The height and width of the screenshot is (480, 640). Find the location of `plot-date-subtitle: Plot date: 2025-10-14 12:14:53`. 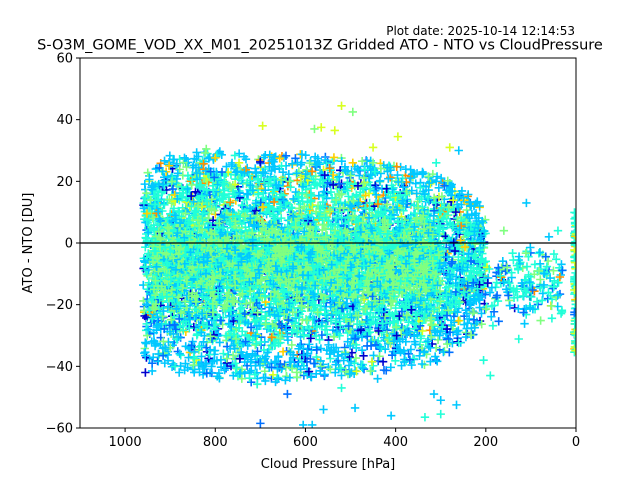

plot-date-subtitle: Plot date: 2025-10-14 12:14:53 is located at coordinates (480, 31).